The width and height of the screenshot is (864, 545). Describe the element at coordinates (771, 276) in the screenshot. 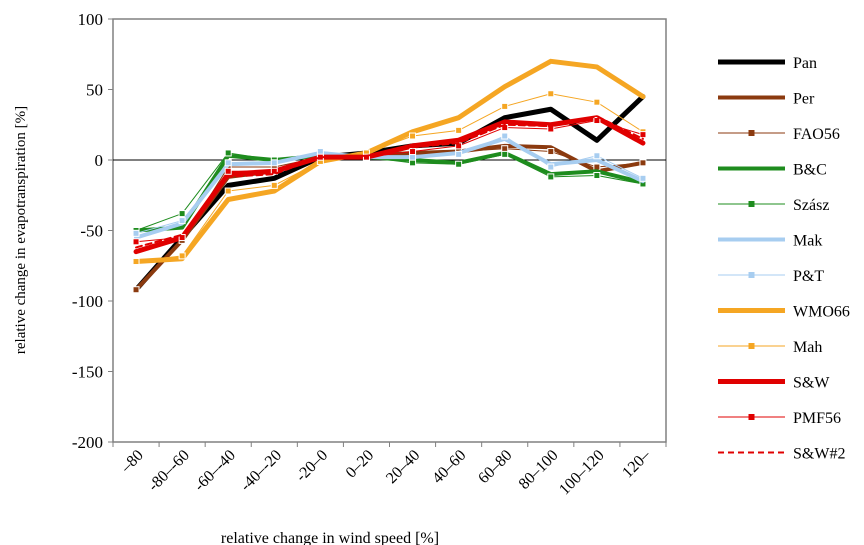

I see `legend-item-pandt: P&T` at that location.